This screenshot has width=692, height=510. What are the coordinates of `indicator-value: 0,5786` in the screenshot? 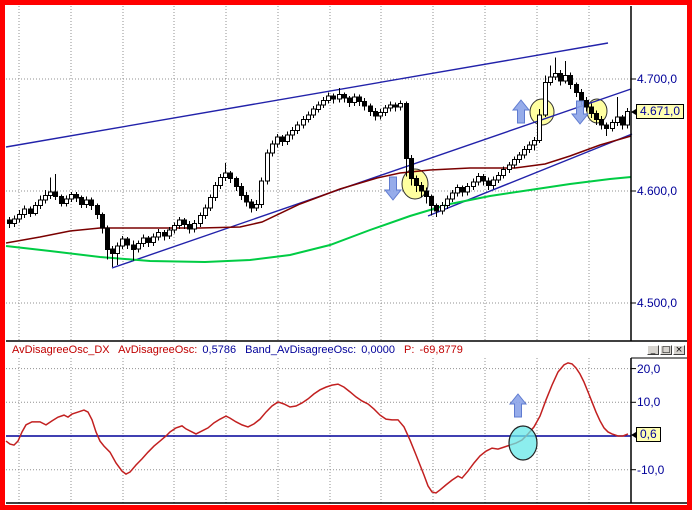 It's located at (219, 350).